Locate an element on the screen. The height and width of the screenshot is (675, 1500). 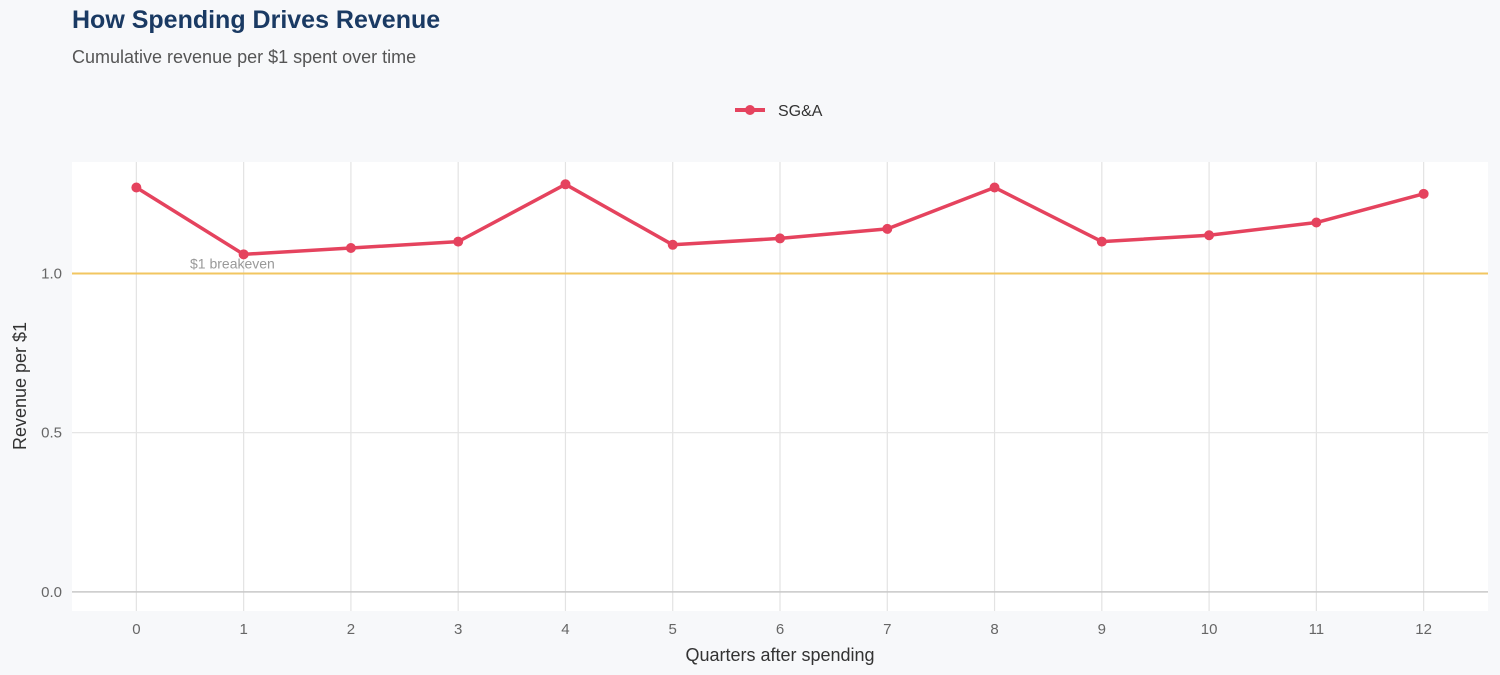
x-tick-label: 11 is located at coordinates (1317, 629).